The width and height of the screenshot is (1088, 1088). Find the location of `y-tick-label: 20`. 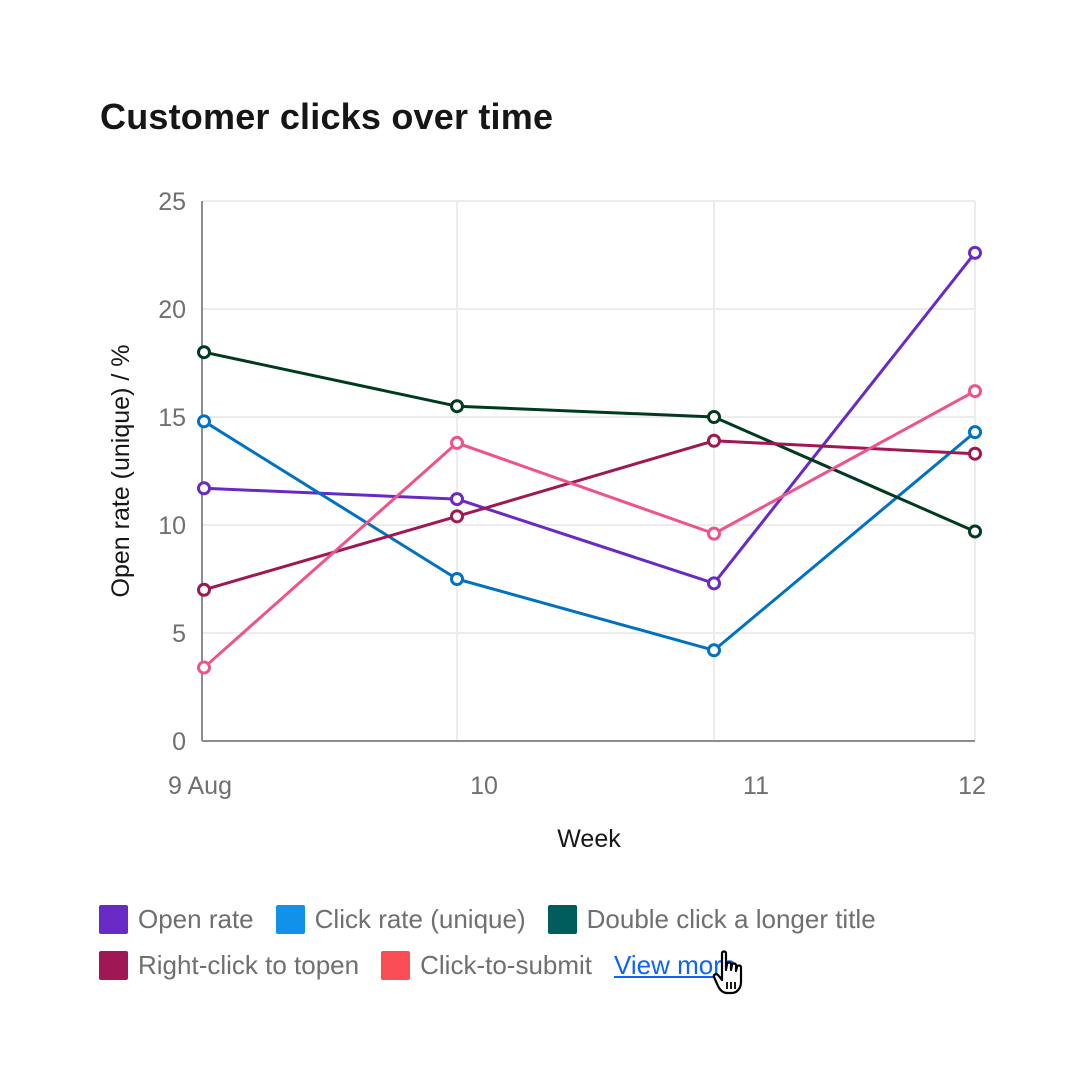

y-tick-label: 20 is located at coordinates (172, 310).